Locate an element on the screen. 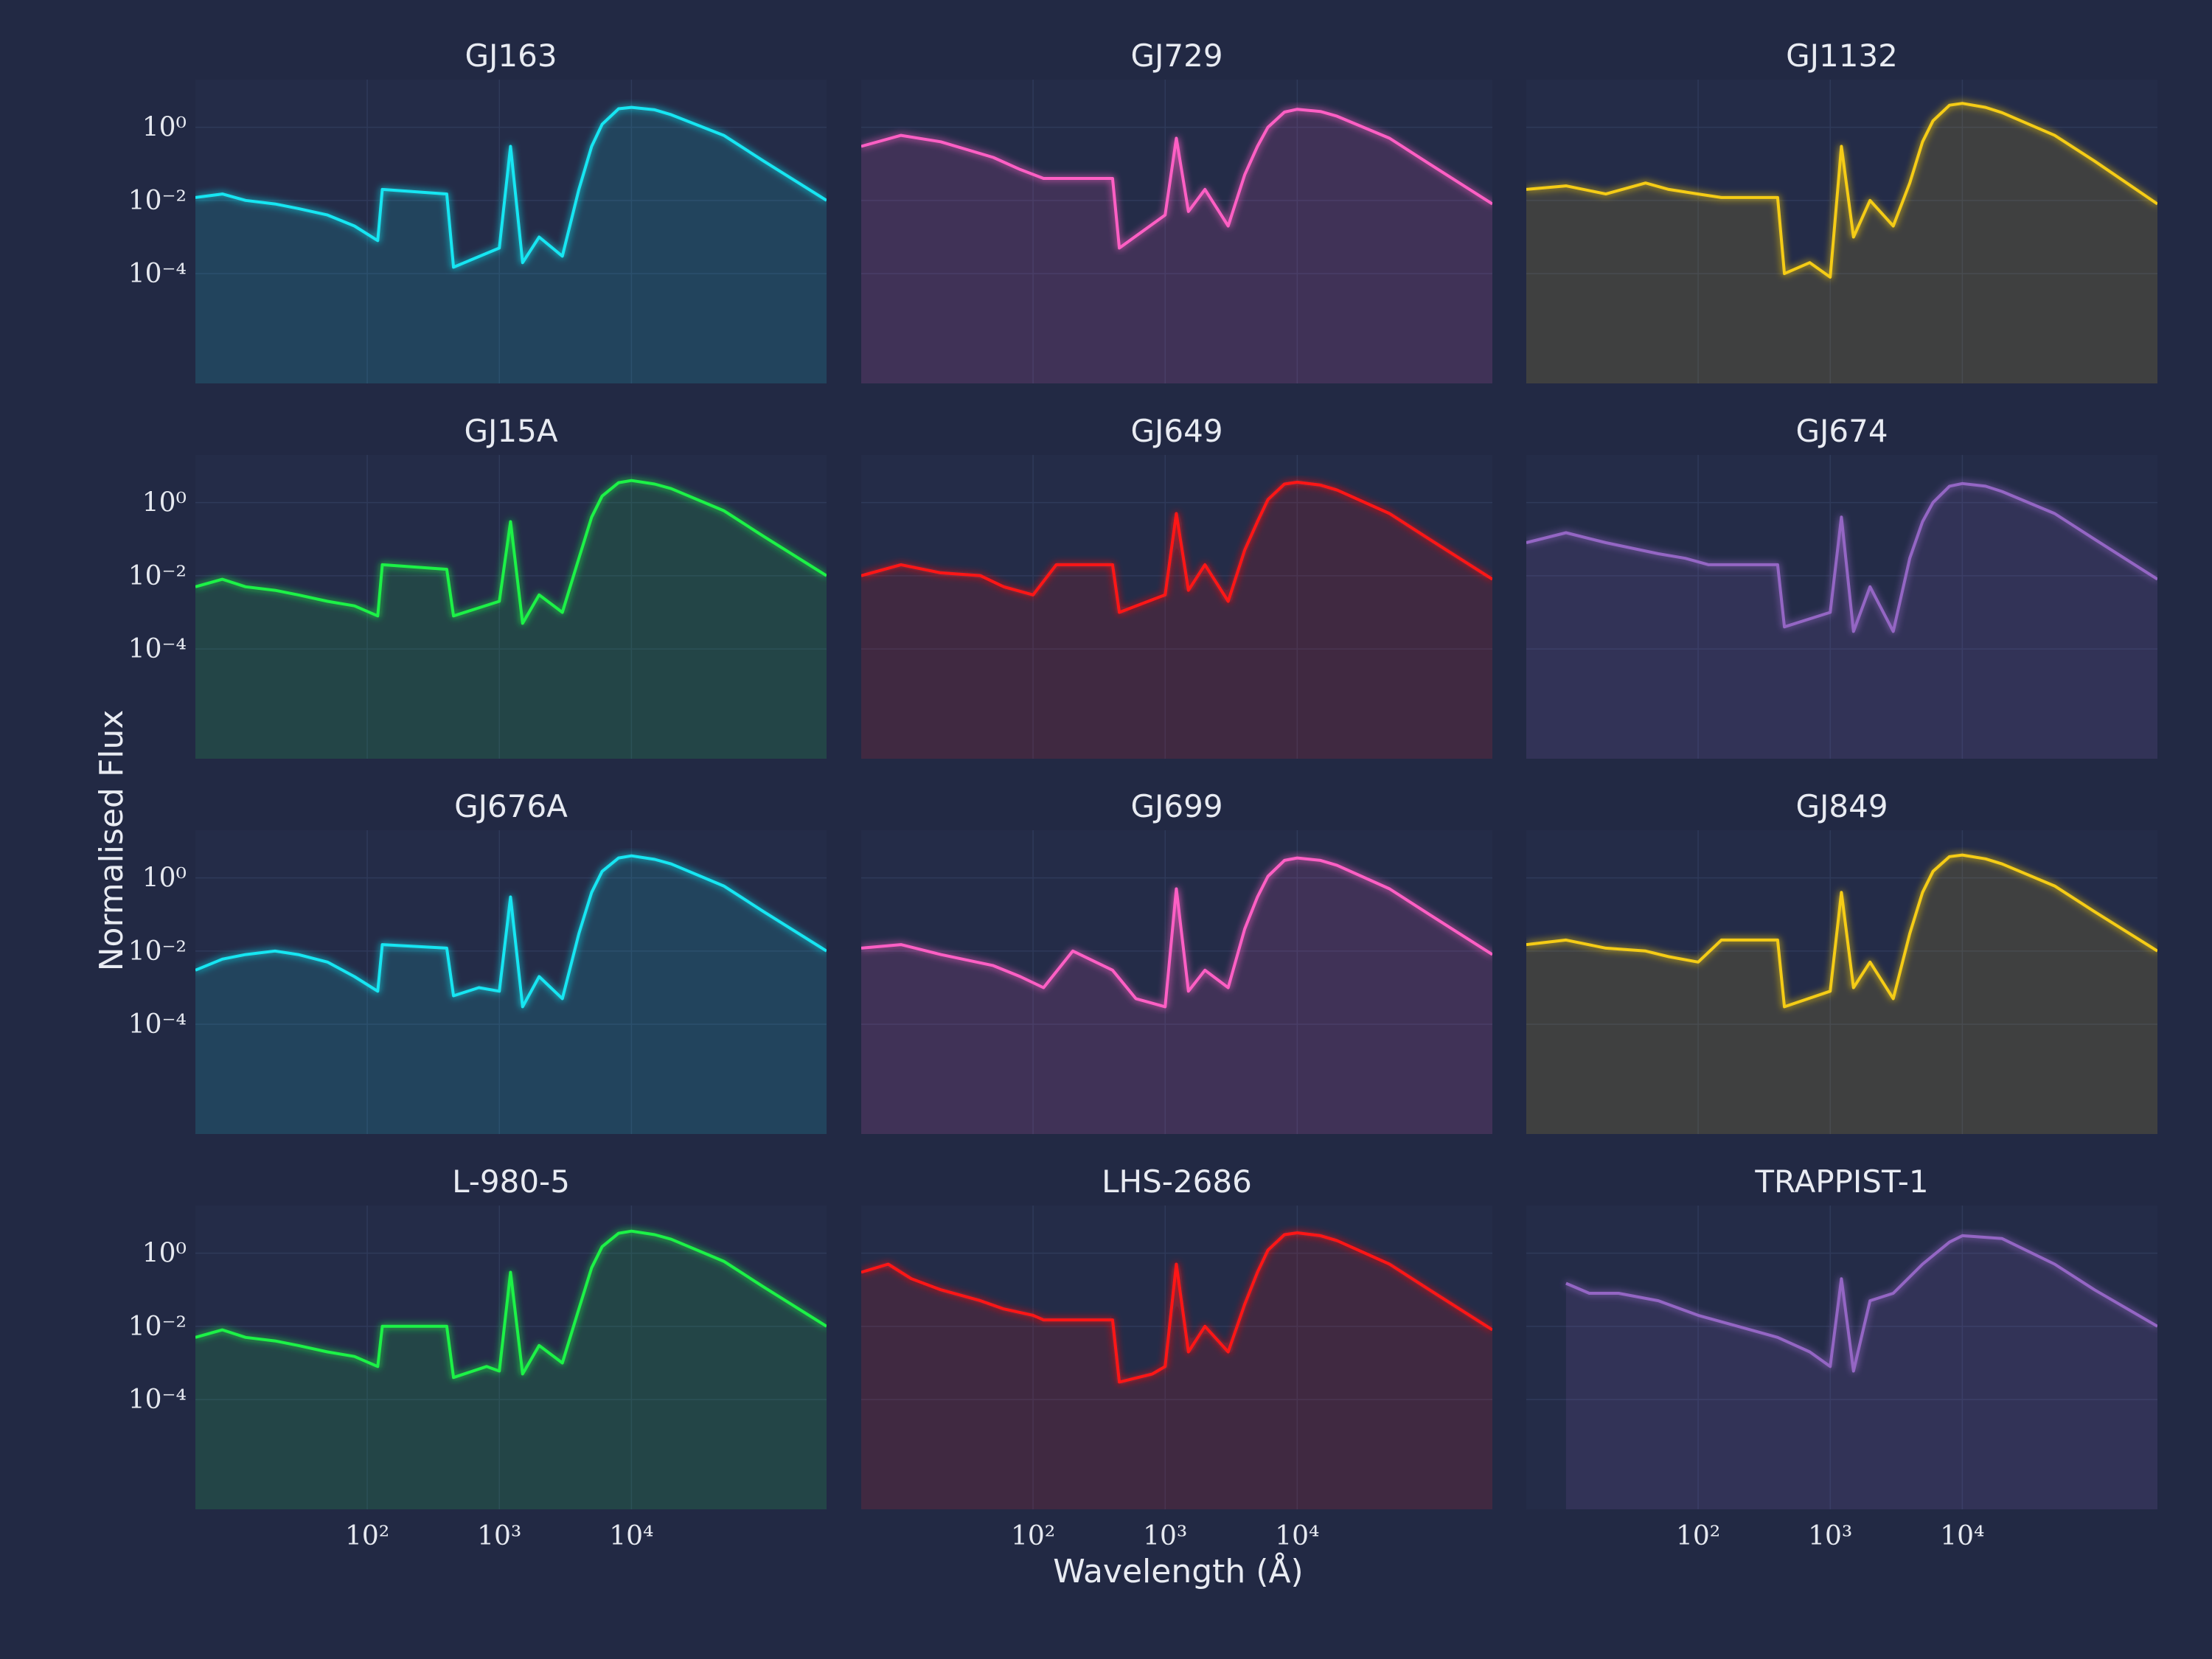 The width and height of the screenshot is (2212, 1659). panel-lhs-2686: LHS-2686 10² 10³ 10⁴ is located at coordinates (1176, 1357).